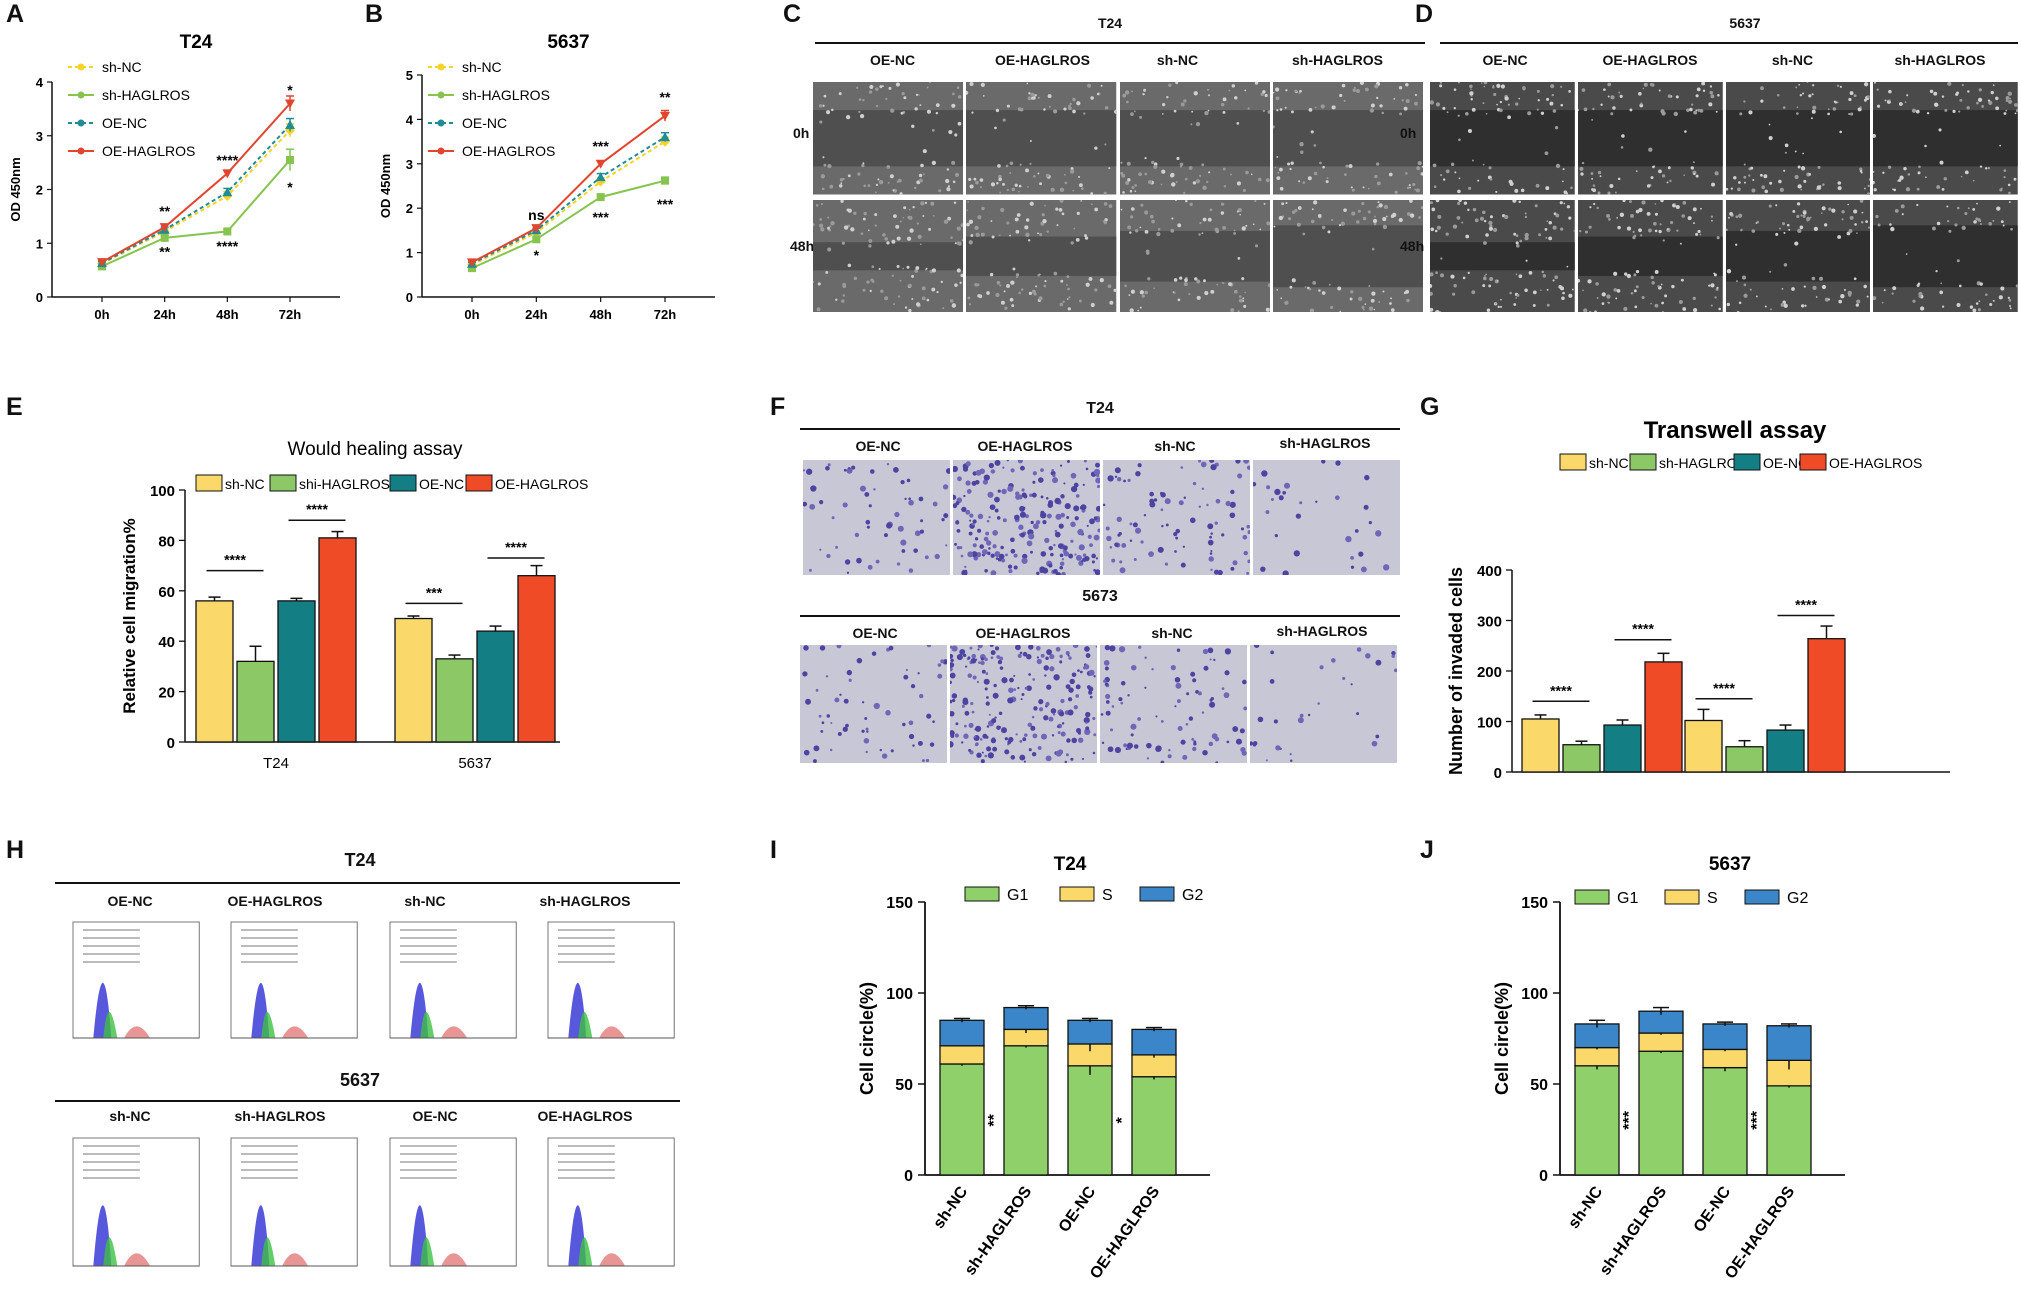  Describe the element at coordinates (1424, 14) in the screenshot. I see `panel-letter-d: D` at that location.